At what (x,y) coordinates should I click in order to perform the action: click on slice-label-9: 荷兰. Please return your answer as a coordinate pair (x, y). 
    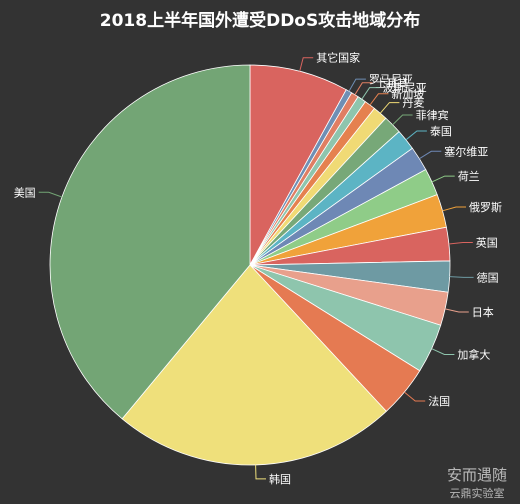
    Looking at the image, I should click on (469, 176).